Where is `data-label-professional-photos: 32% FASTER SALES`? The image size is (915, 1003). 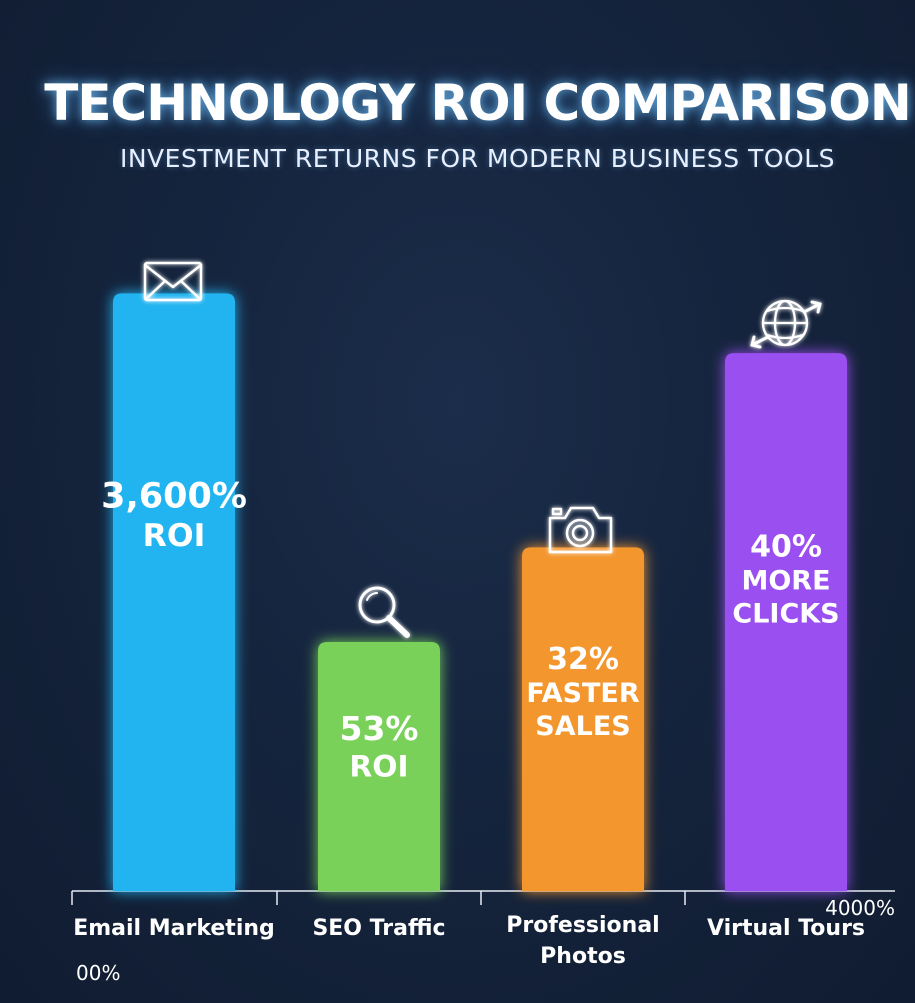 data-label-professional-photos: 32% FASTER SALES is located at coordinates (583, 692).